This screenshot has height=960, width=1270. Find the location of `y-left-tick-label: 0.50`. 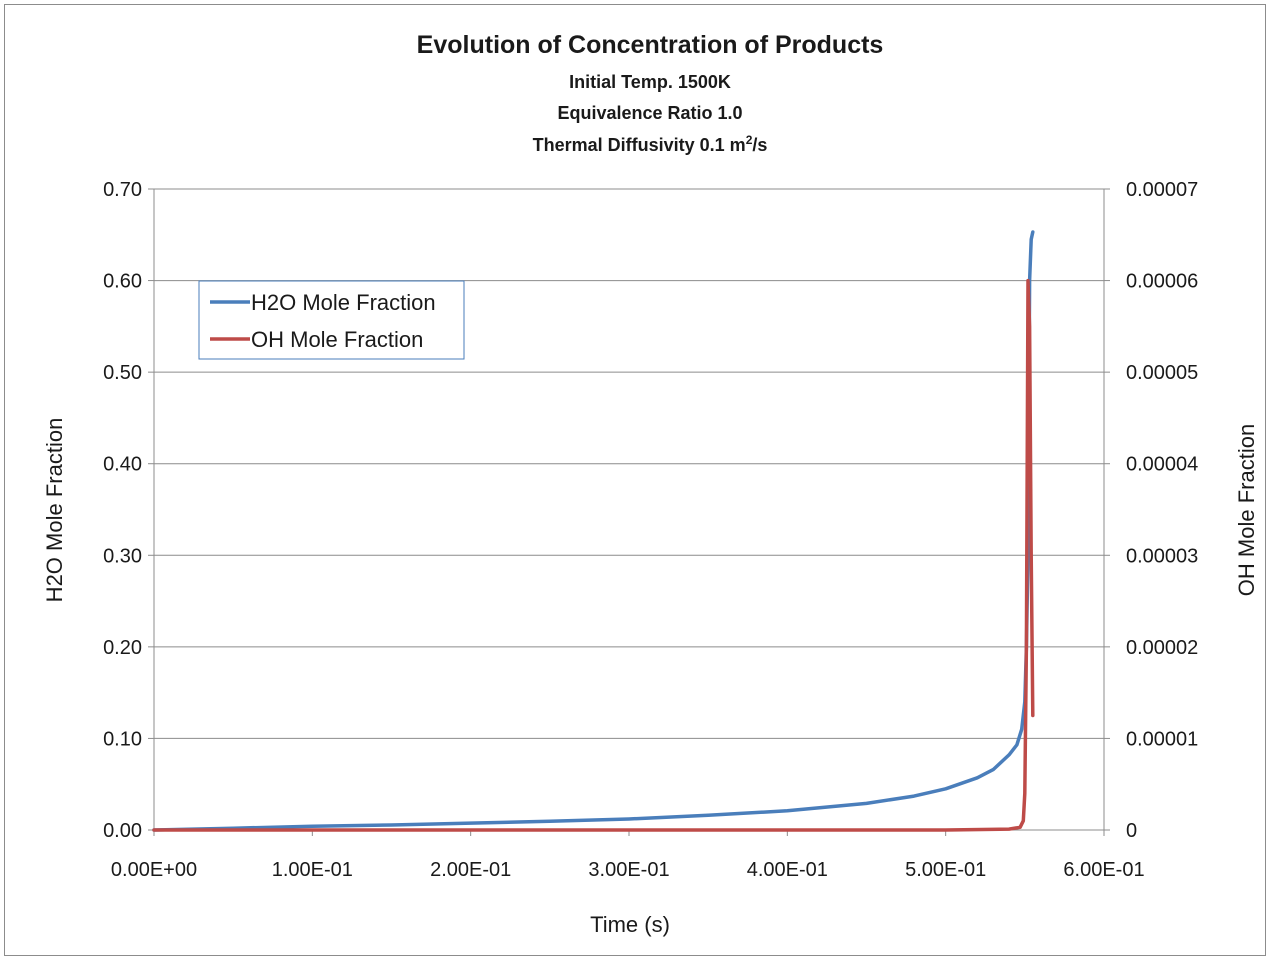

y-left-tick-label: 0.50 is located at coordinates (122, 373).